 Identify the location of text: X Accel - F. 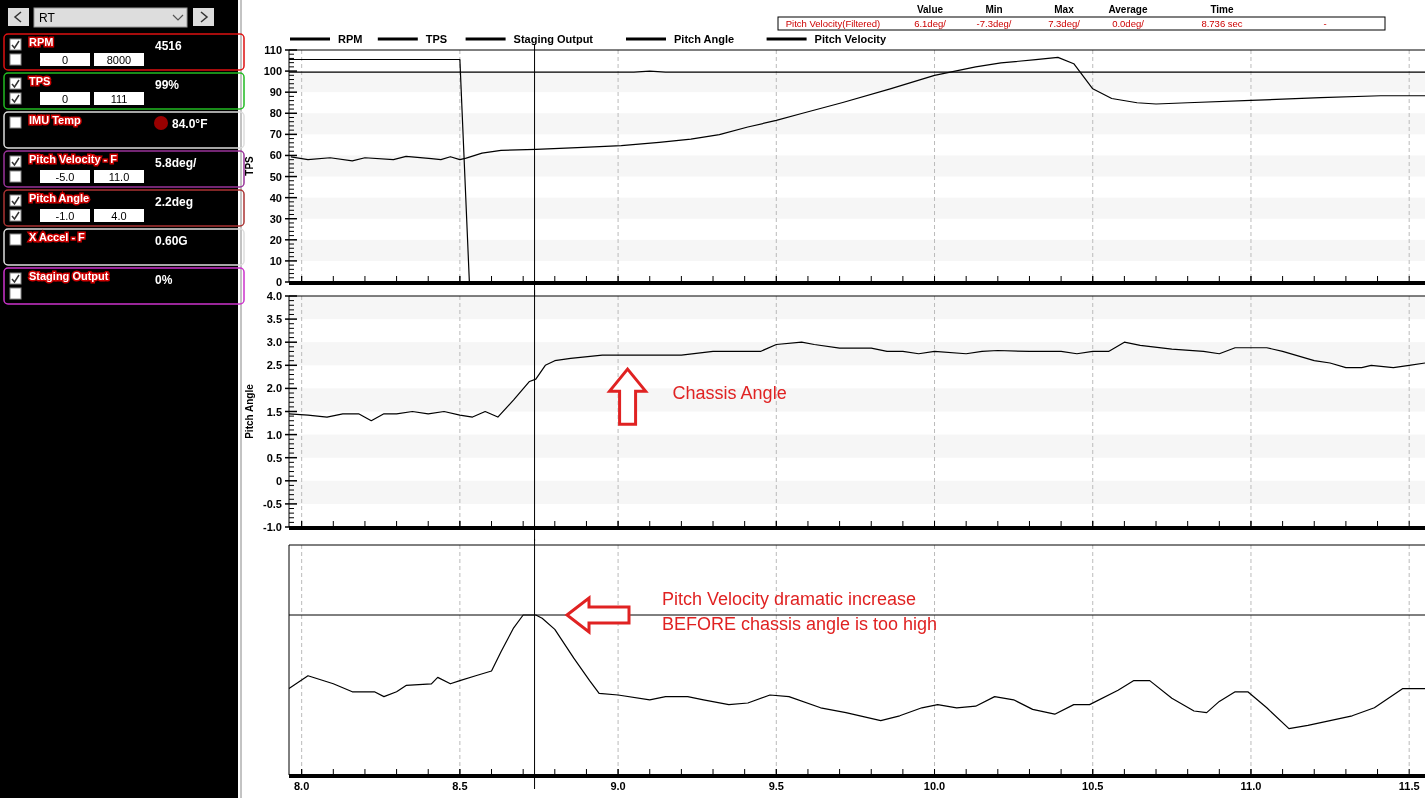
(57, 237).